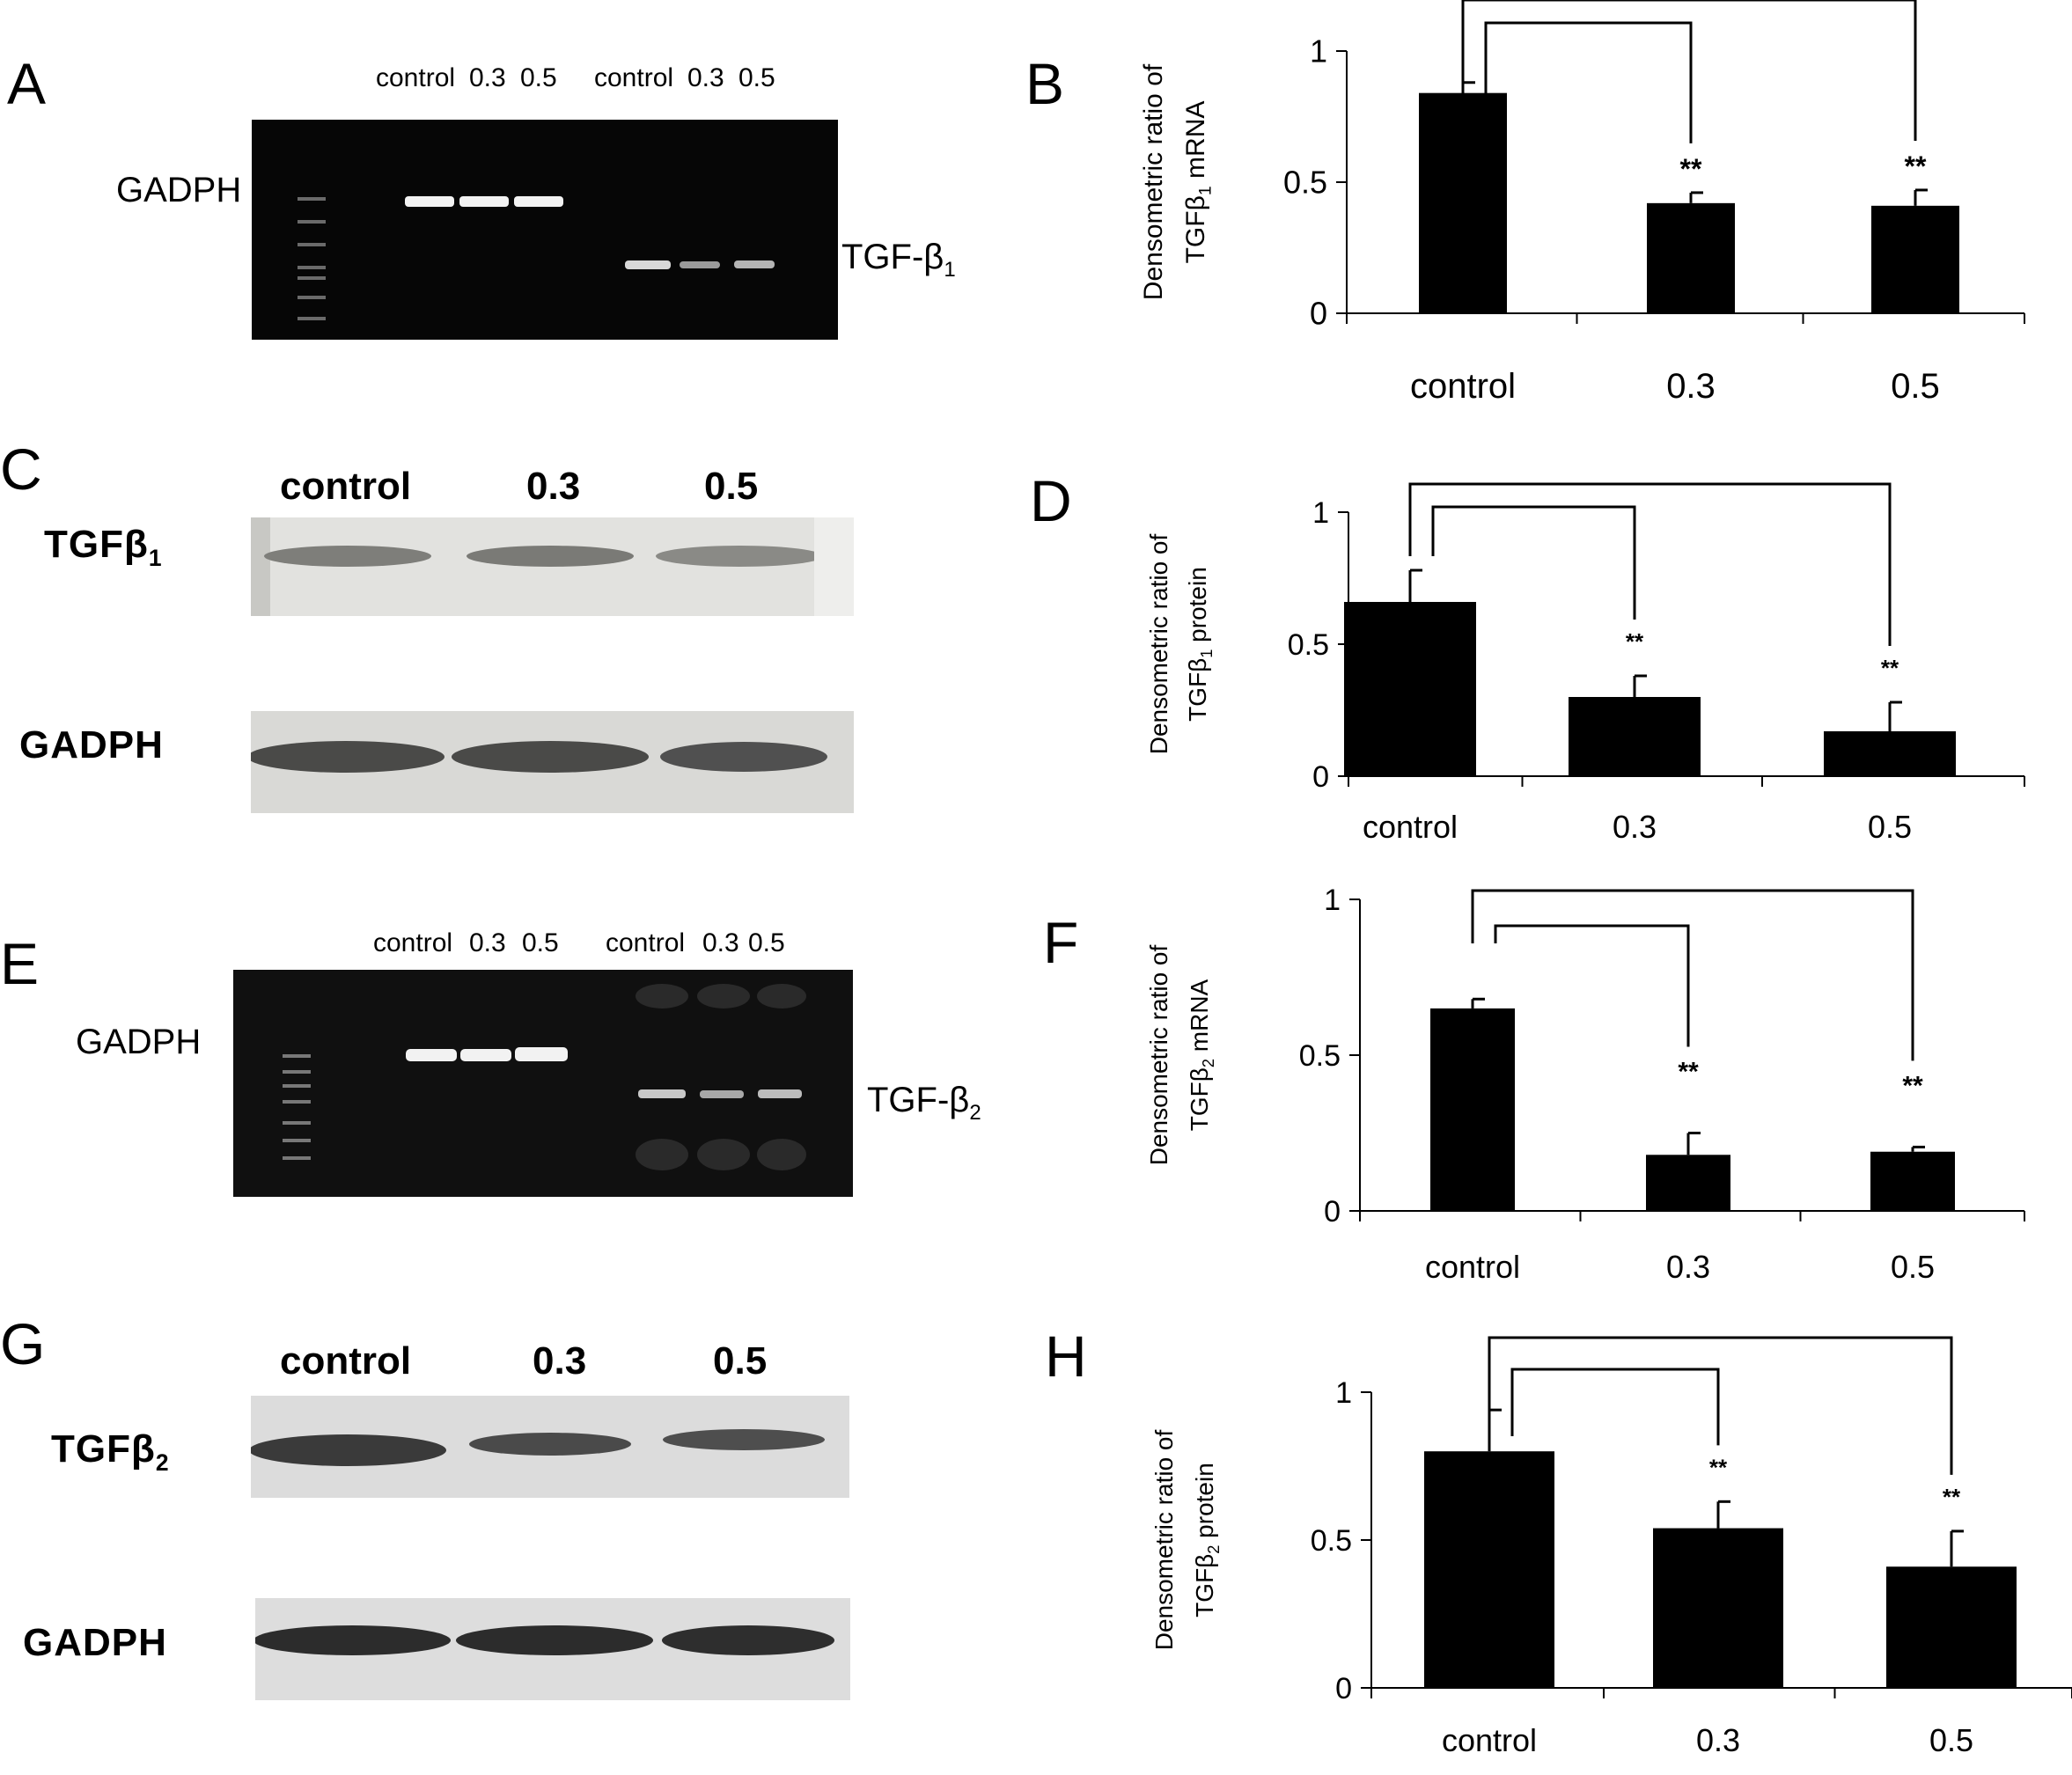  What do you see at coordinates (560, 1361) in the screenshot?
I see `wb-g-lane-label: 0.3` at bounding box center [560, 1361].